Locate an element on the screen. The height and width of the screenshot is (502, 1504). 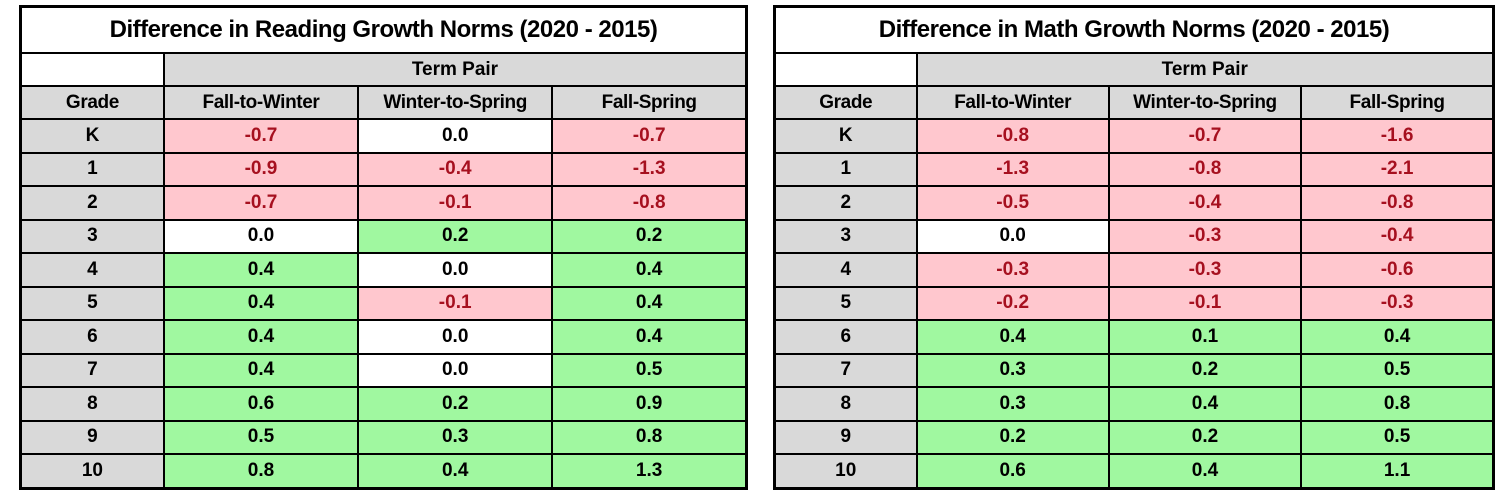
table-row: 7 0.3 0.2 0.5 is located at coordinates (1134, 370).